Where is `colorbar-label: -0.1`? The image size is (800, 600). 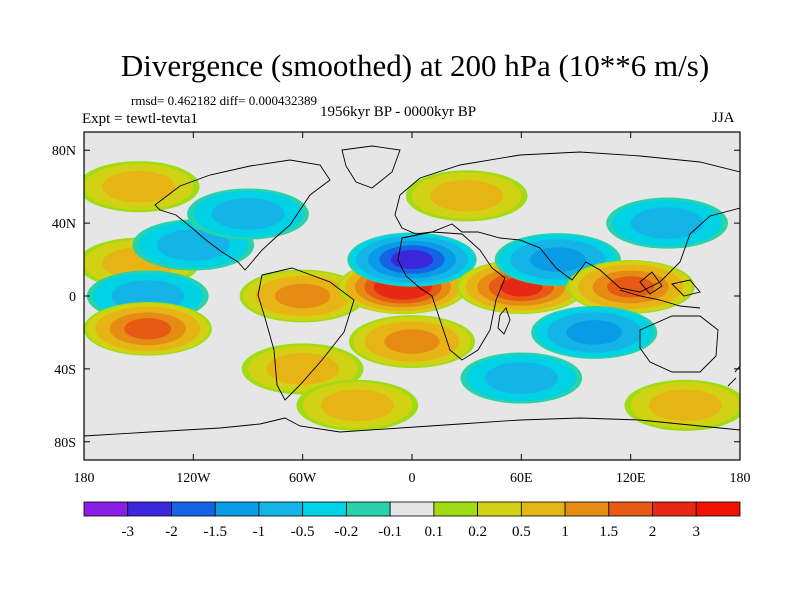
colorbar-label: -0.1 is located at coordinates (390, 532).